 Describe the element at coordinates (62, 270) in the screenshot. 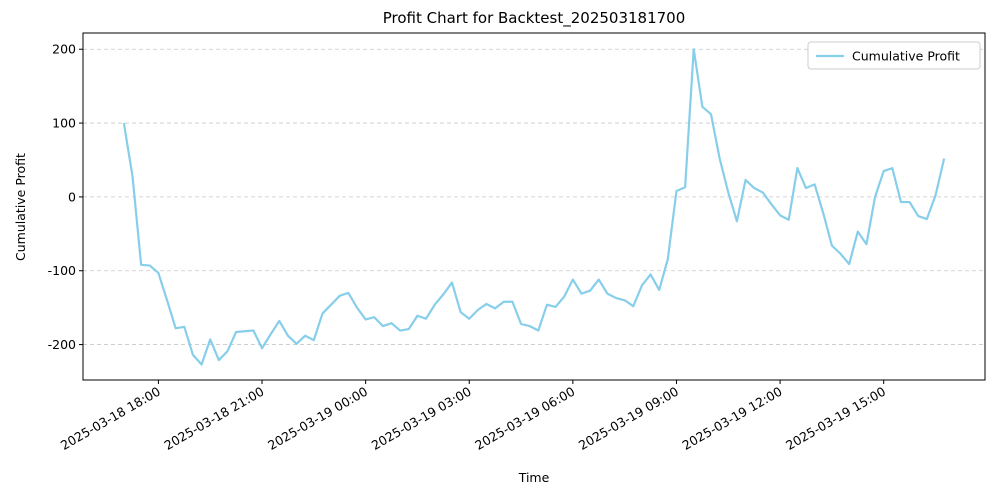

I see `y-tick-label: -100` at that location.